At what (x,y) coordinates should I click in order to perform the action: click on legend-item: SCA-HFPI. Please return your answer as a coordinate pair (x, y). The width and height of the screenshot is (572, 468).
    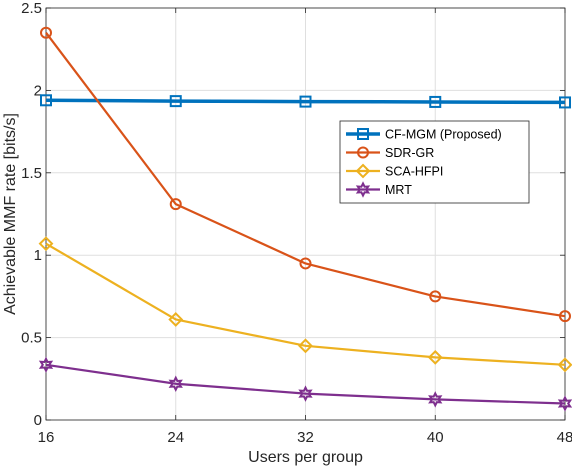
    Looking at the image, I should click on (394, 171).